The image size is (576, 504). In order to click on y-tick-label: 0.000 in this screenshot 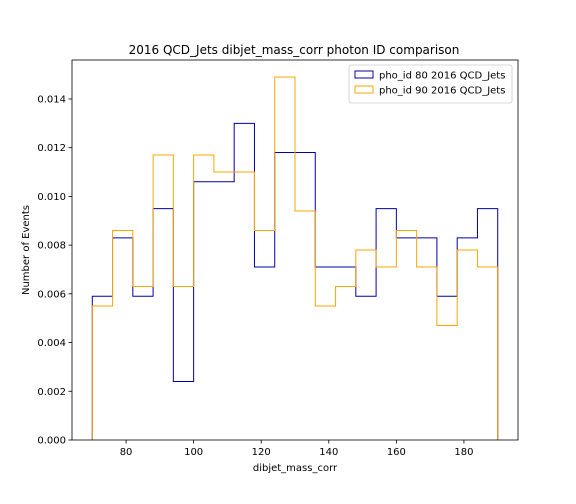, I will do `click(51, 441)`.